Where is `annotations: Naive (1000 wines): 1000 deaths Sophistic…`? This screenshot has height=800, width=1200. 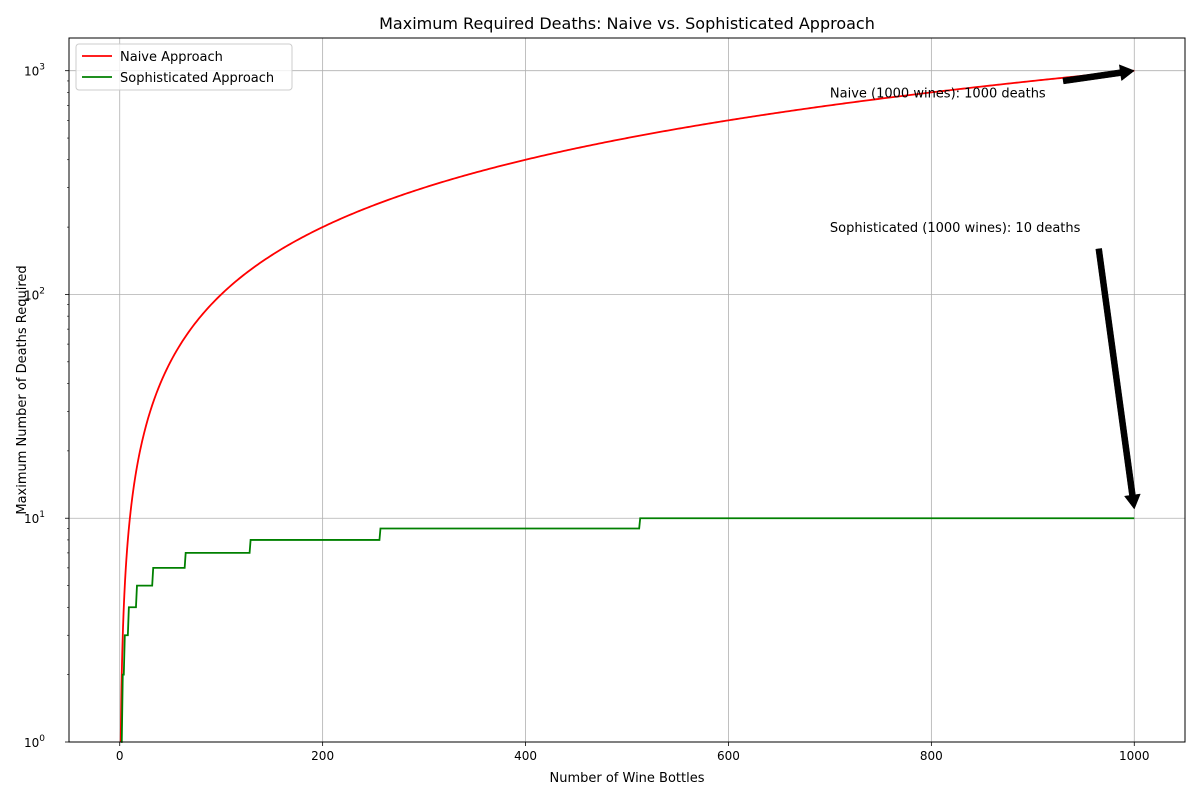 annotations: Naive (1000 wines): 1000 deaths Sophistic… is located at coordinates (985, 287).